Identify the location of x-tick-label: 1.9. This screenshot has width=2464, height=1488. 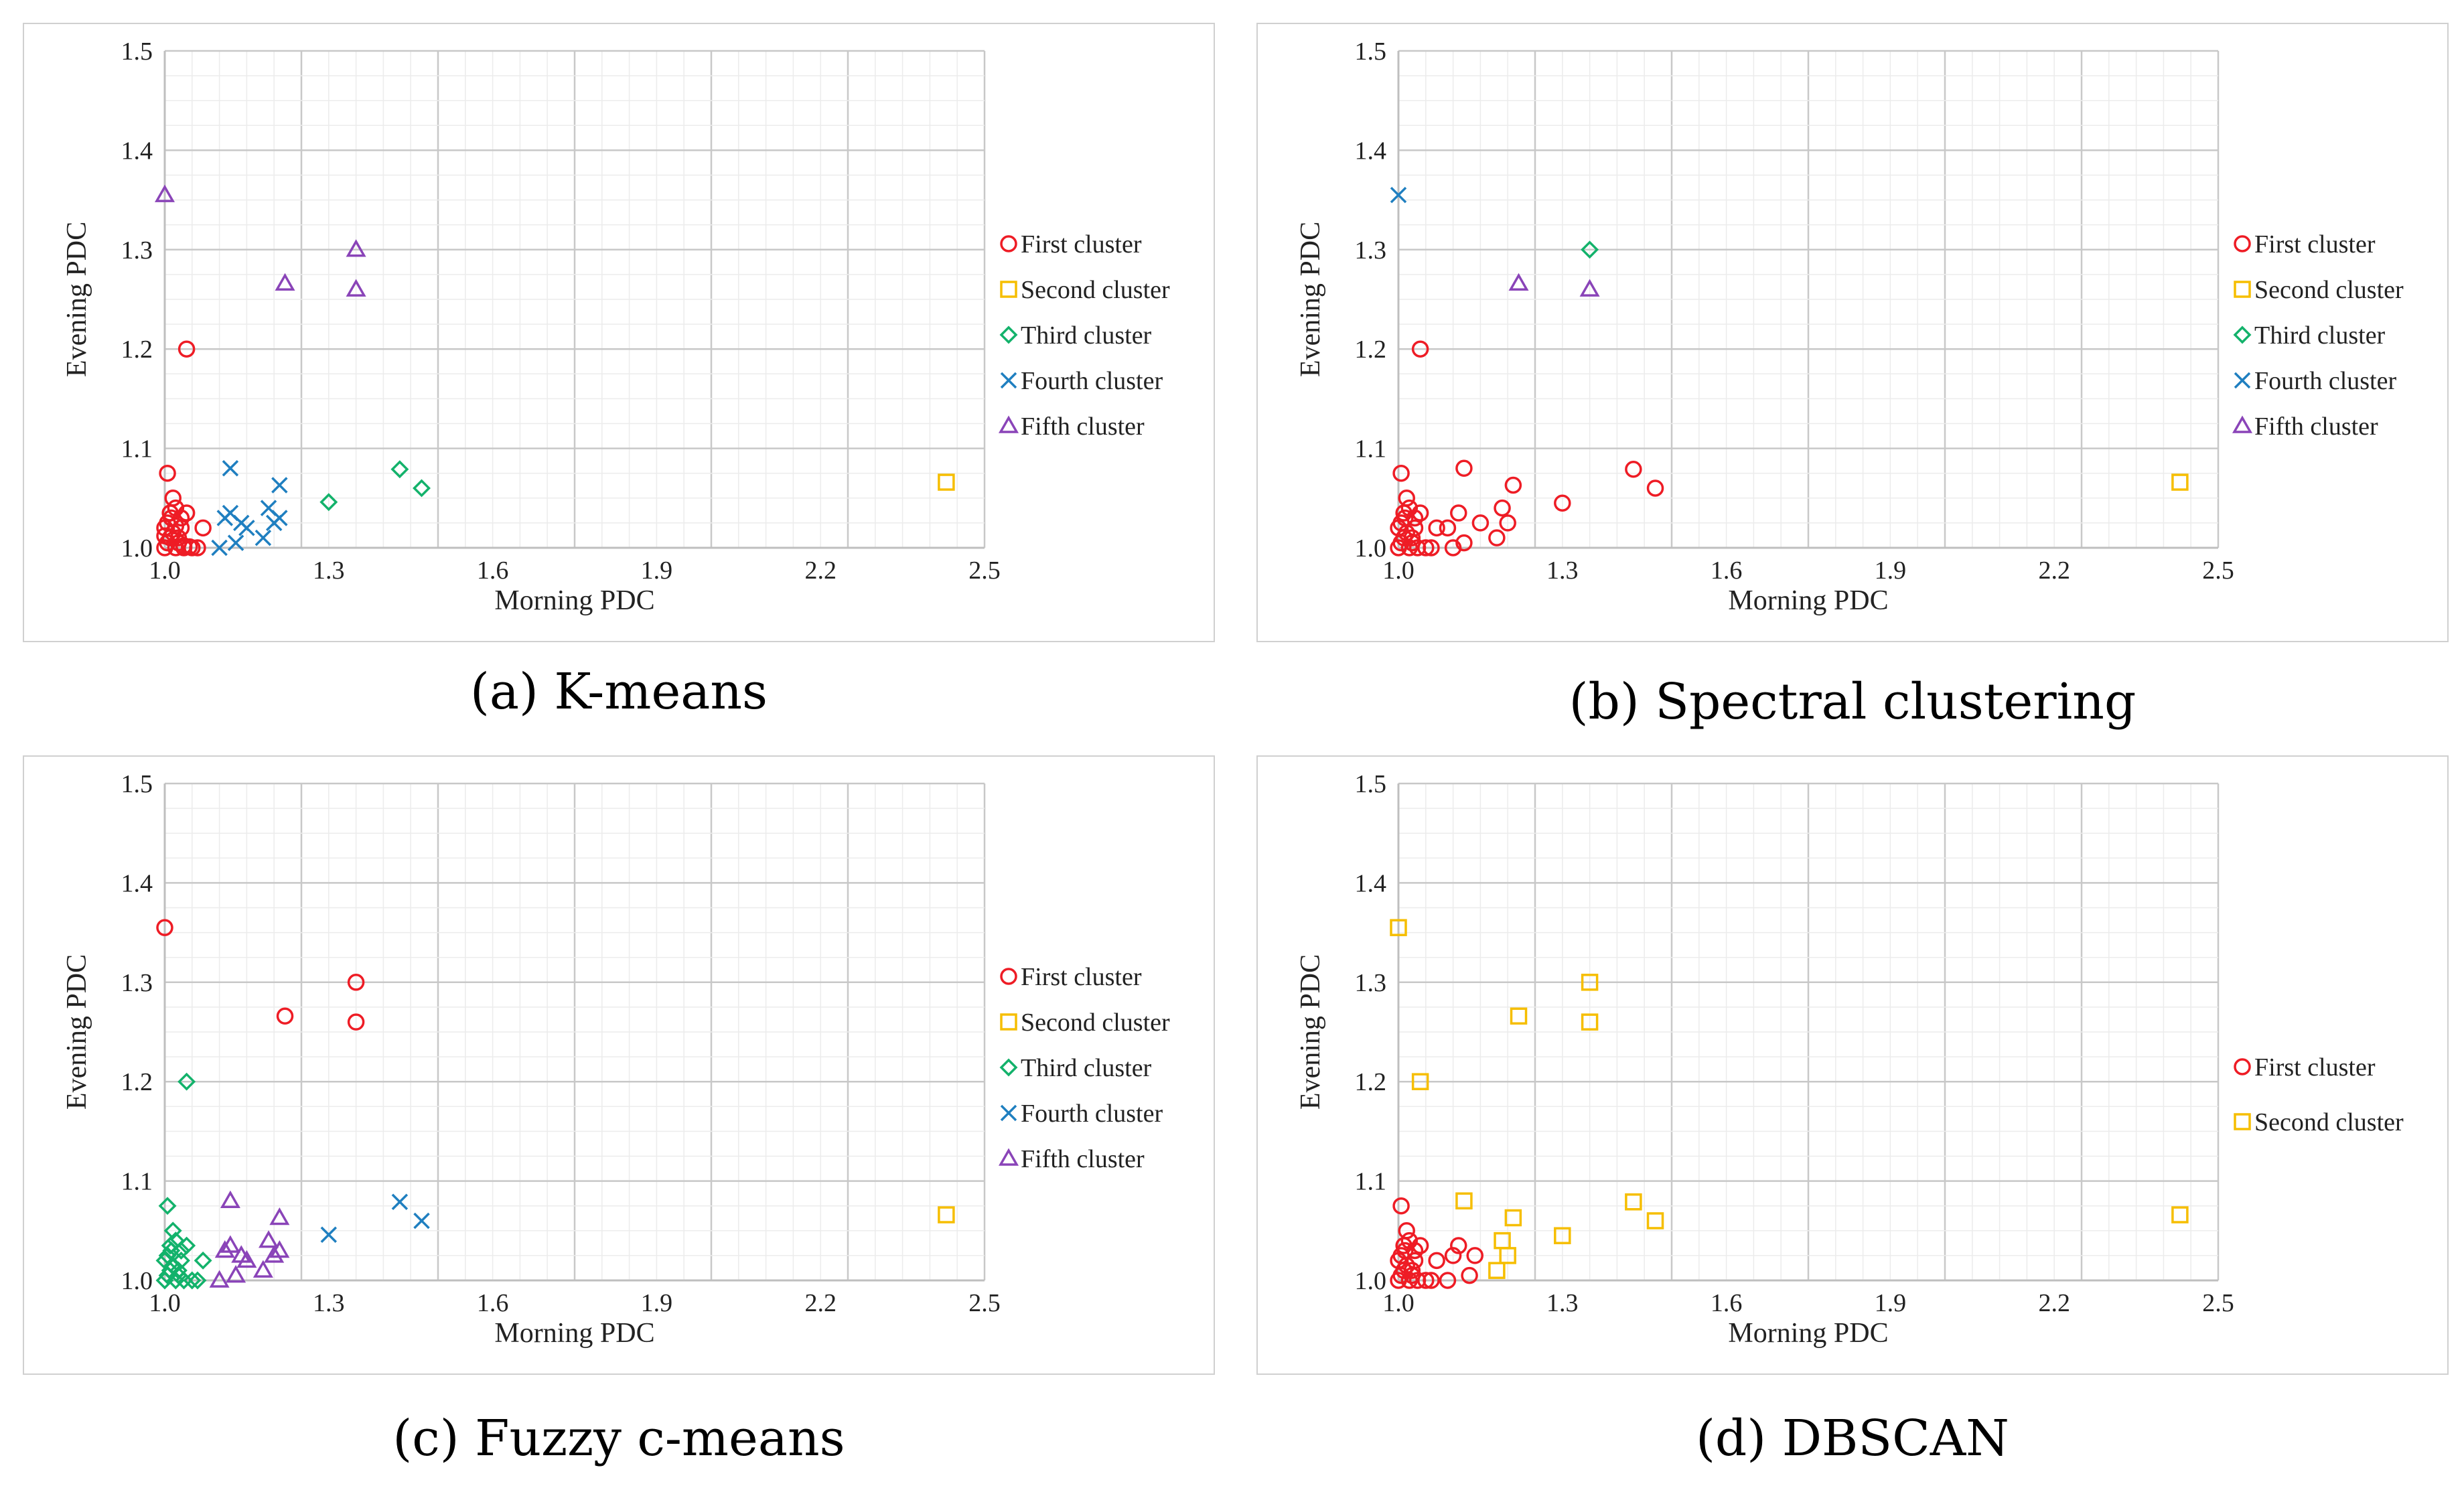
(657, 1303).